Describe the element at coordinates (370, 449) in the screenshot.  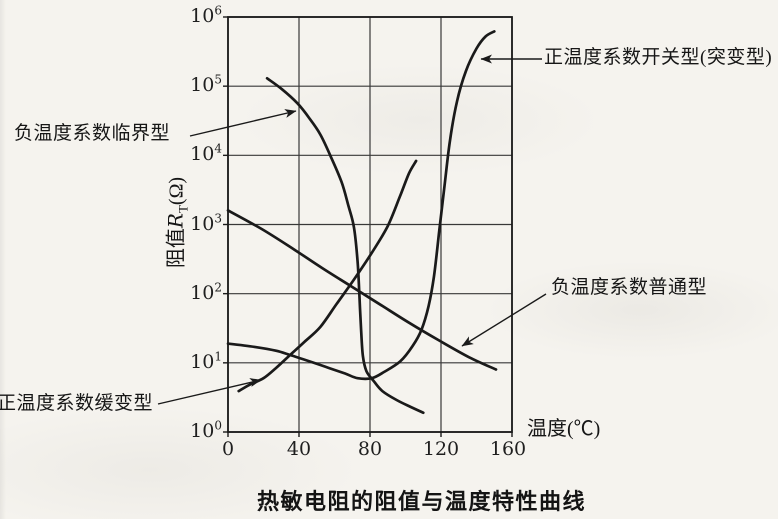
I see `x-tick-label-80: 80` at that location.